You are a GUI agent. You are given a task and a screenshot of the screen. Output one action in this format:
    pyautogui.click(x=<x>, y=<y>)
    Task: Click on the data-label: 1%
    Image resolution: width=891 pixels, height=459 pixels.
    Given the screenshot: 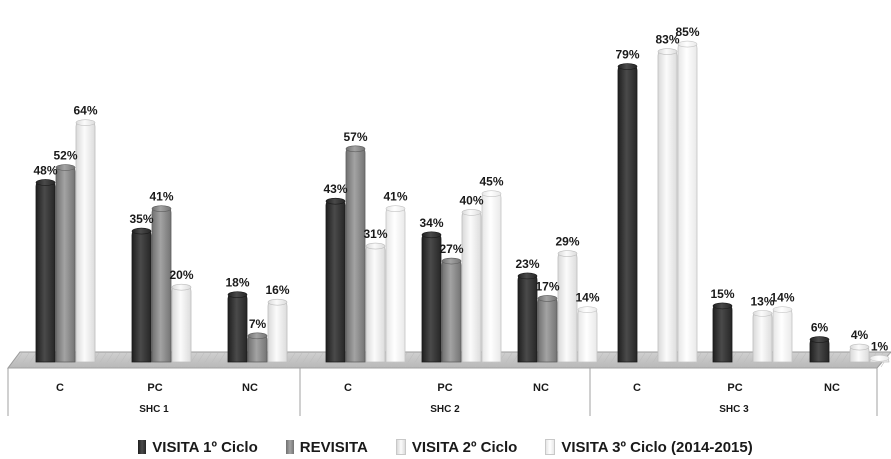 What is the action you would take?
    pyautogui.click(x=880, y=346)
    